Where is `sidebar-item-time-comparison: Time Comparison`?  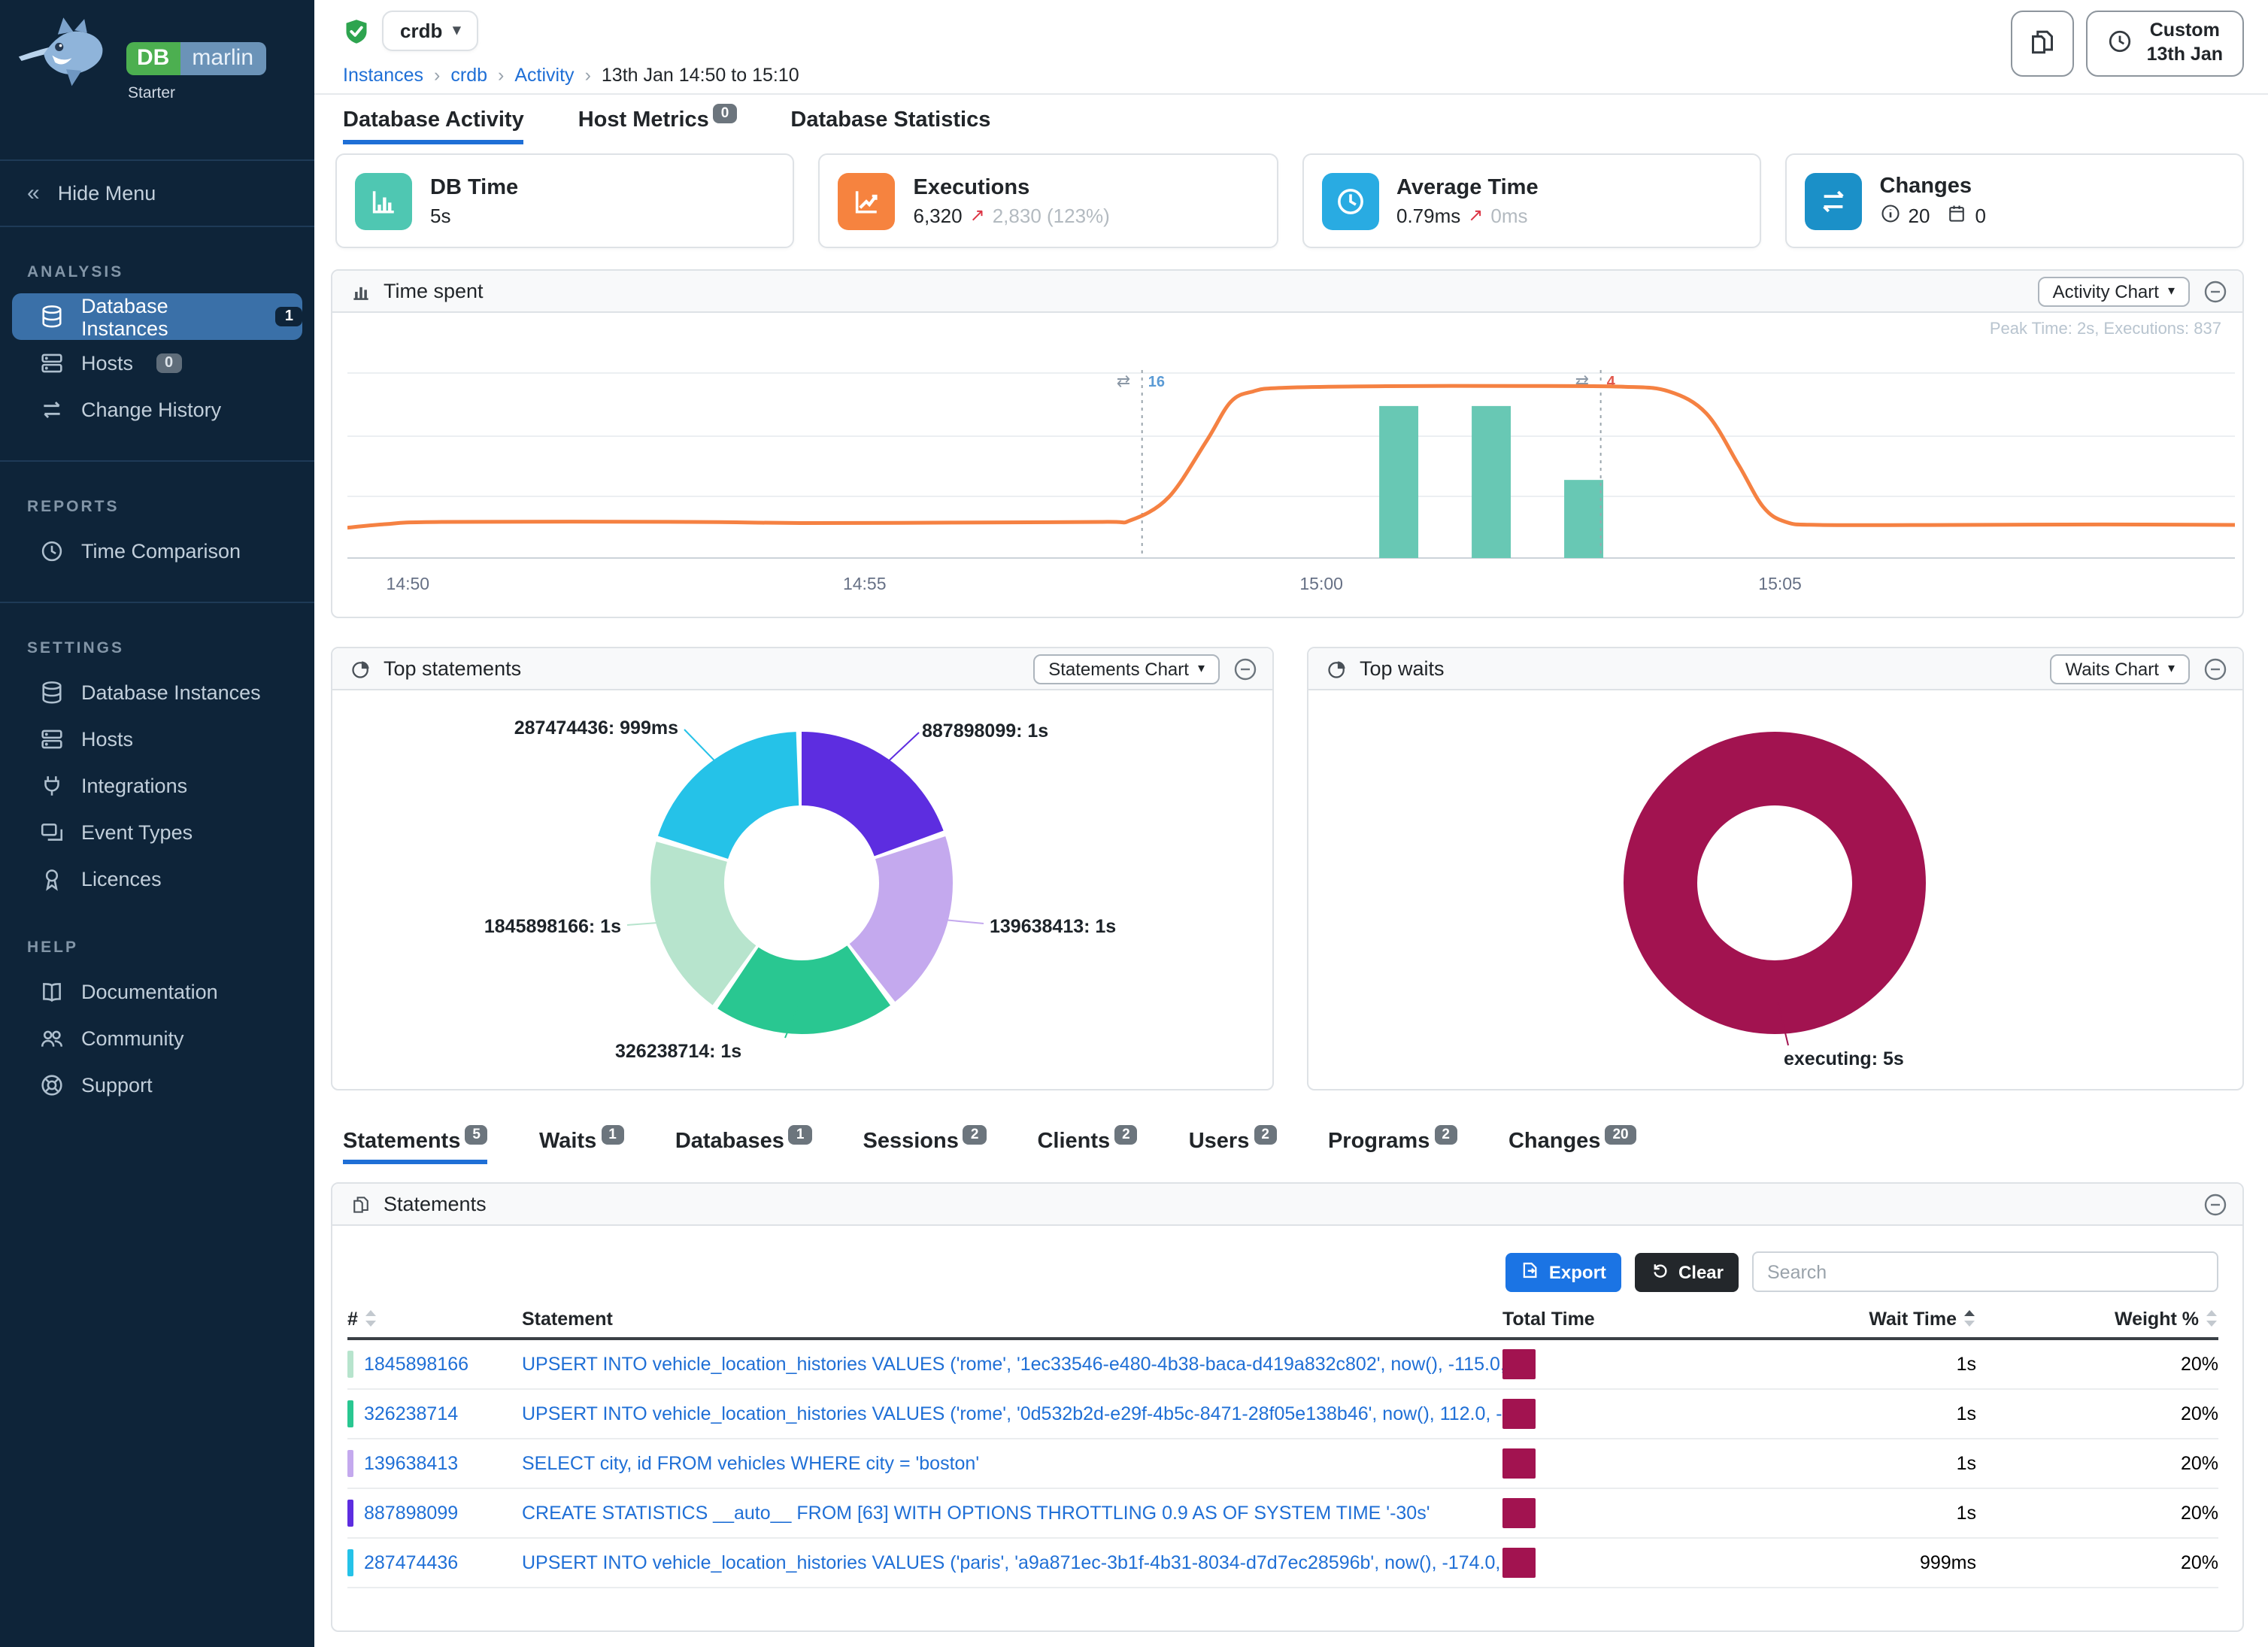
sidebar-item-time-comparison: Time Comparison is located at coordinates (157, 551).